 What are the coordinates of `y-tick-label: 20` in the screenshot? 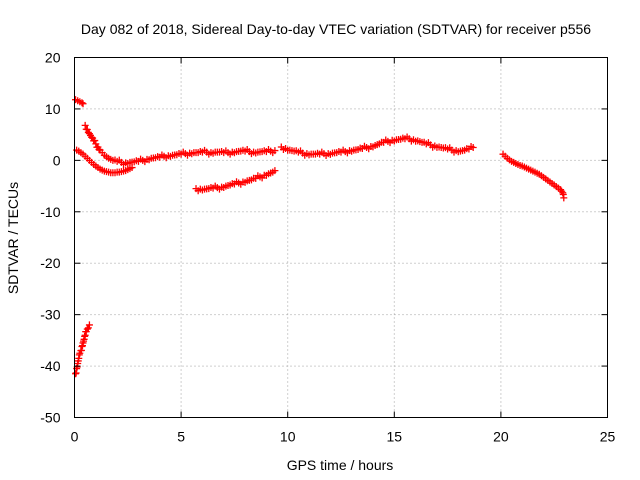 It's located at (53, 58).